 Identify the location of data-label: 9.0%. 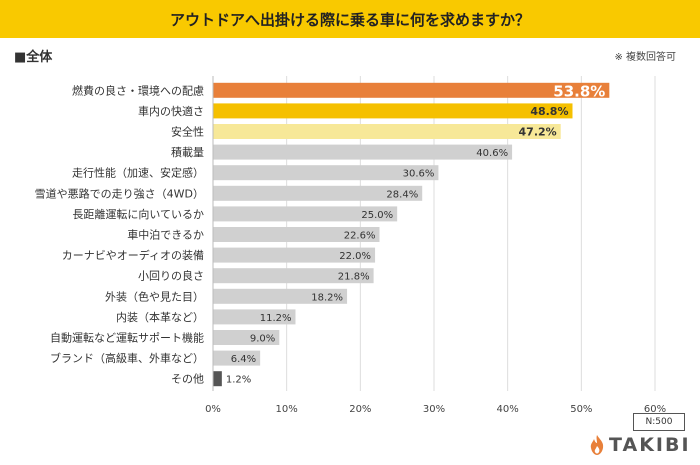
(262, 339).